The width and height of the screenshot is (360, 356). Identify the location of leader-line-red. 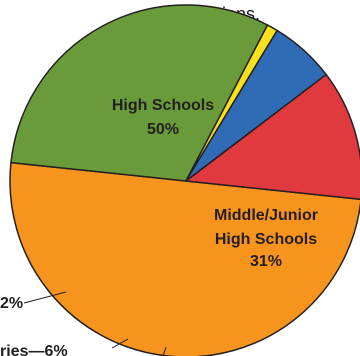
(45, 297).